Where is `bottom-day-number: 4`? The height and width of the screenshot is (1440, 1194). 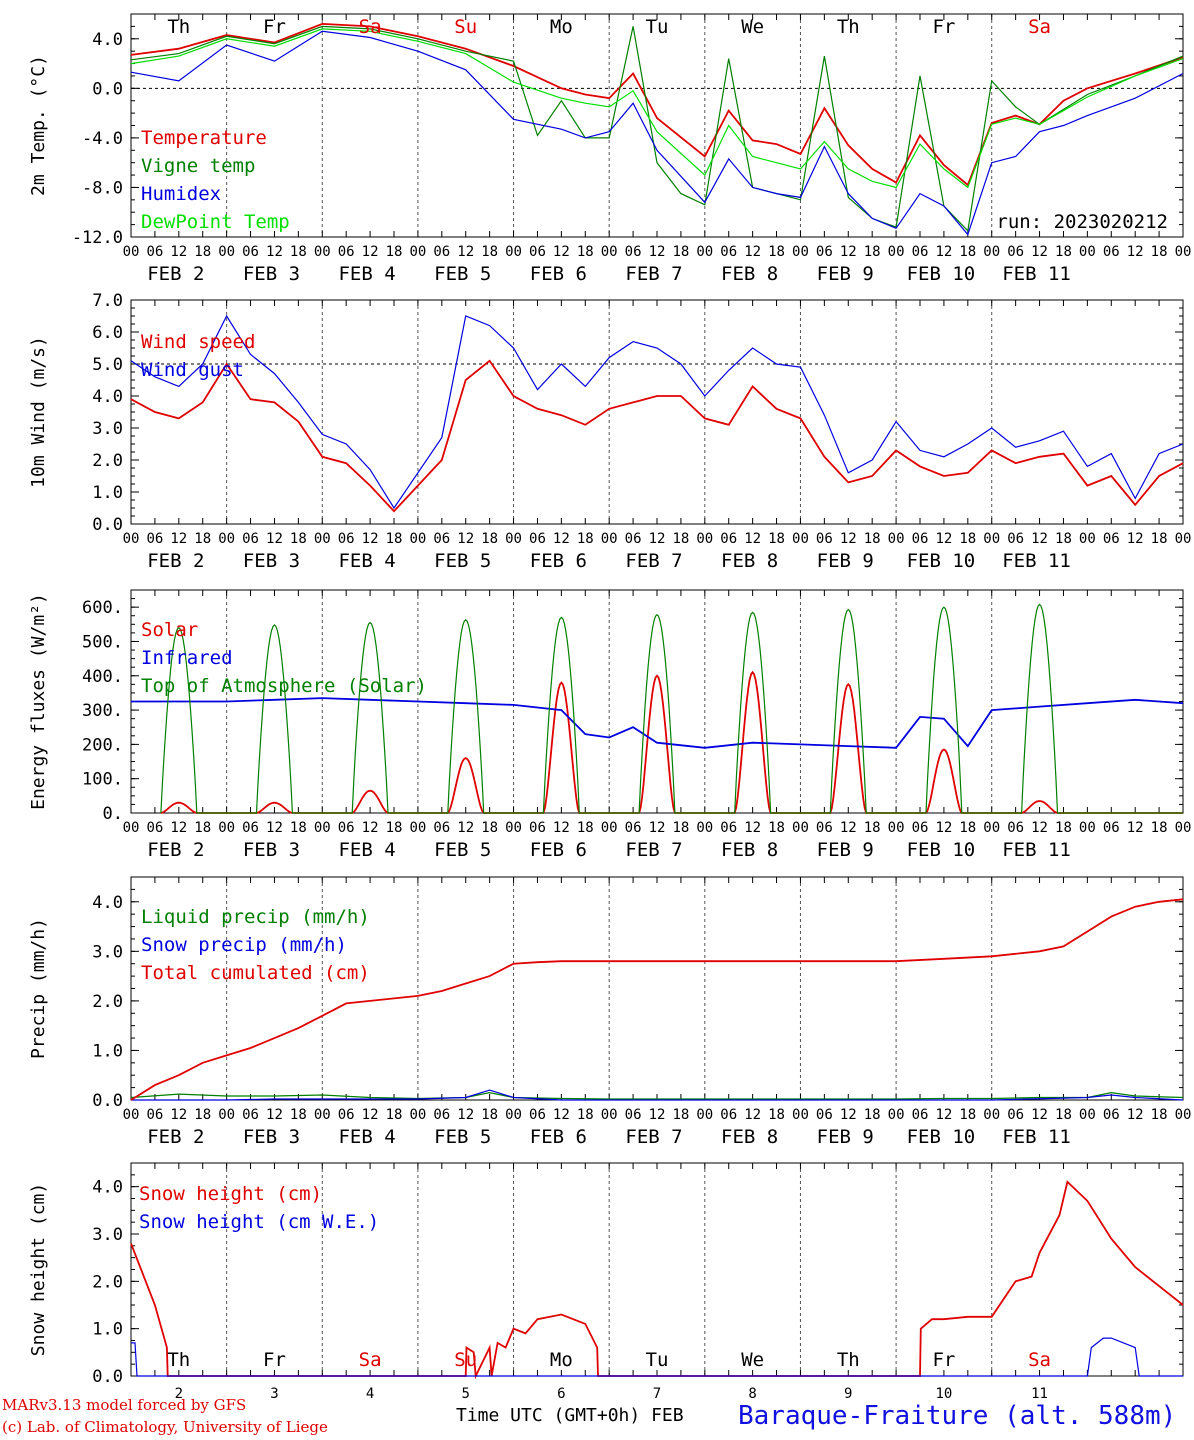 bottom-day-number: 4 is located at coordinates (370, 1394).